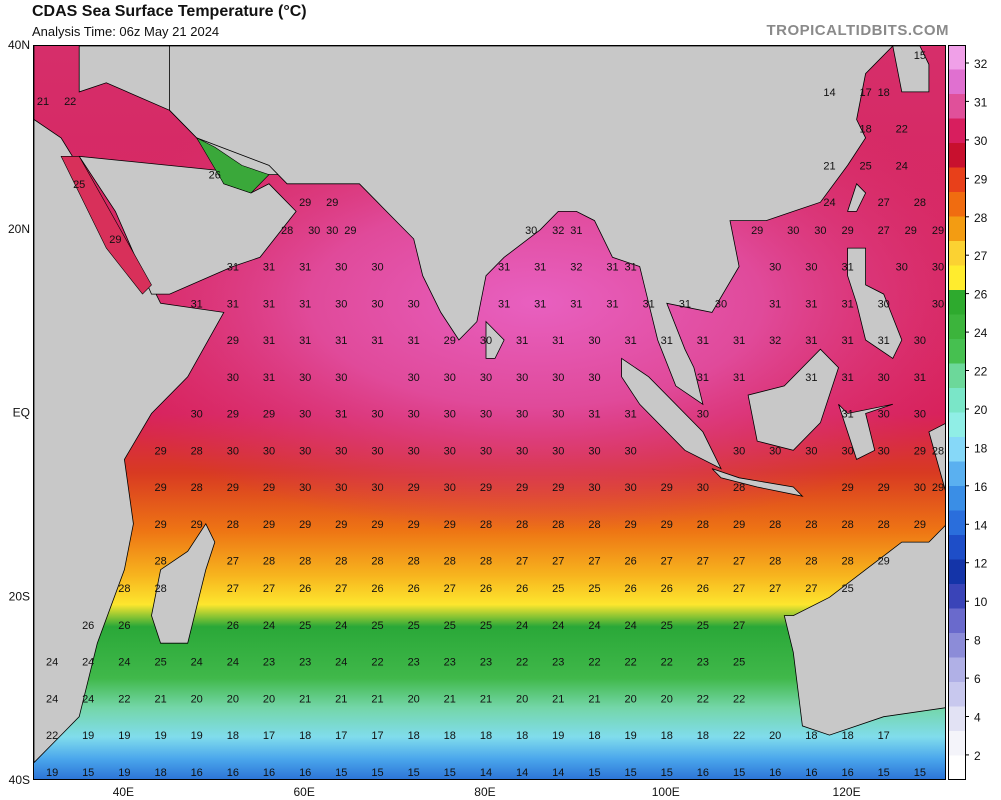  Describe the element at coordinates (981, 218) in the screenshot. I see `colorbar-label: 28` at that location.